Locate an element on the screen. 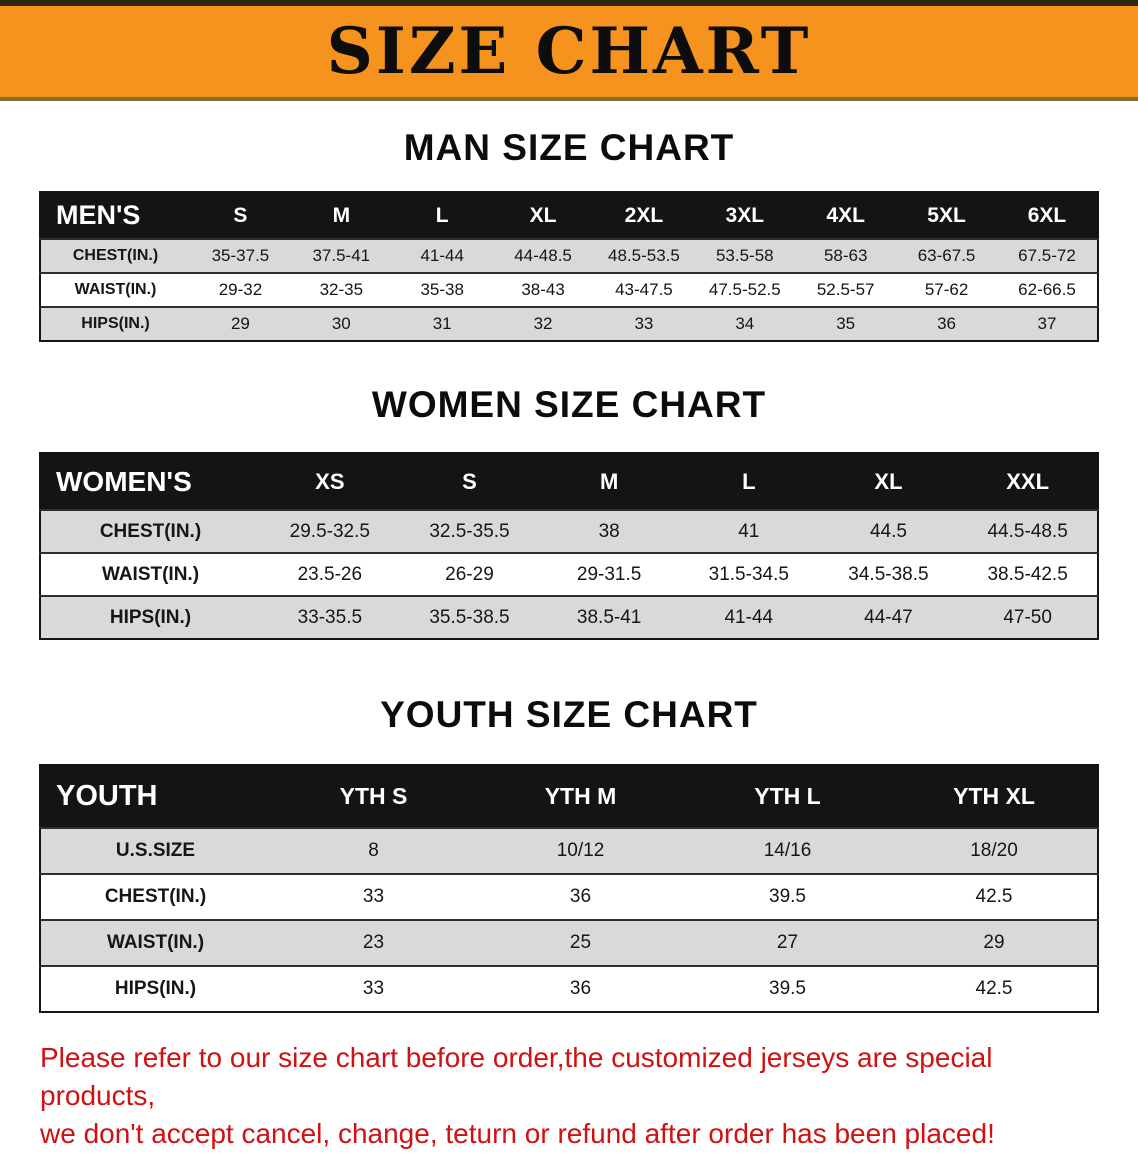 This screenshot has height=1153, width=1138. size-value-cell: 34 is located at coordinates (745, 323).